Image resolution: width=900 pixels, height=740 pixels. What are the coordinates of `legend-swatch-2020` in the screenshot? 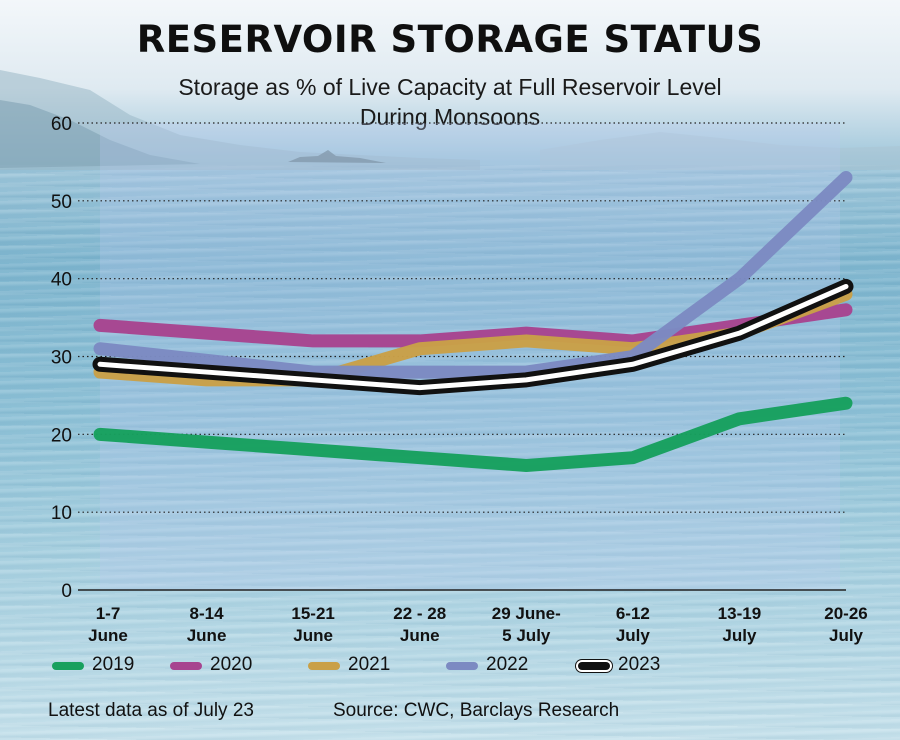 It's located at (186, 666).